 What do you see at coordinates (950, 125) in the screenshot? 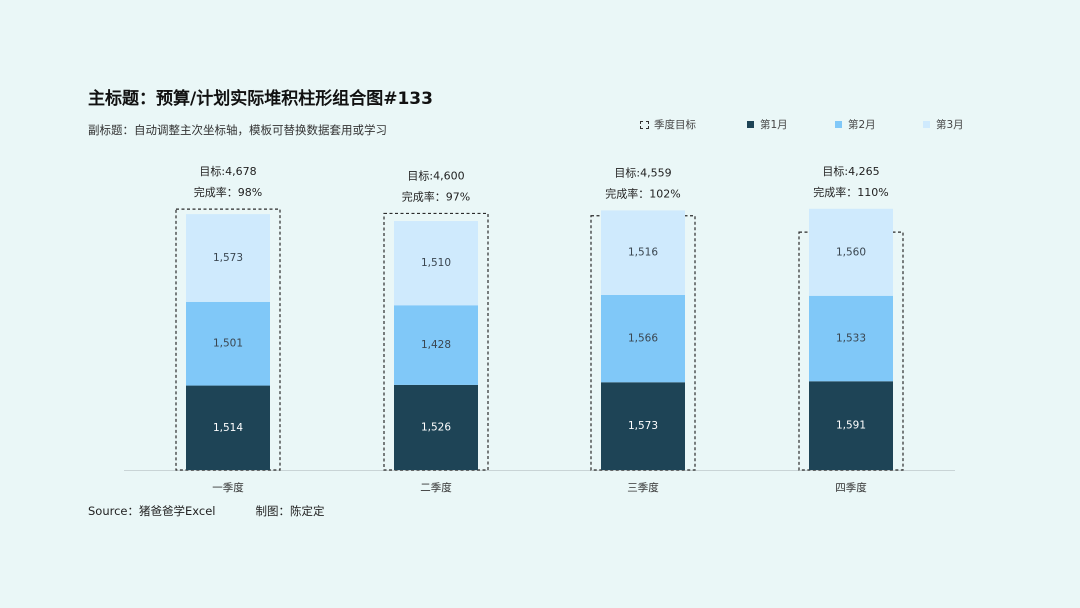
I see `legend-label: 第3月` at bounding box center [950, 125].